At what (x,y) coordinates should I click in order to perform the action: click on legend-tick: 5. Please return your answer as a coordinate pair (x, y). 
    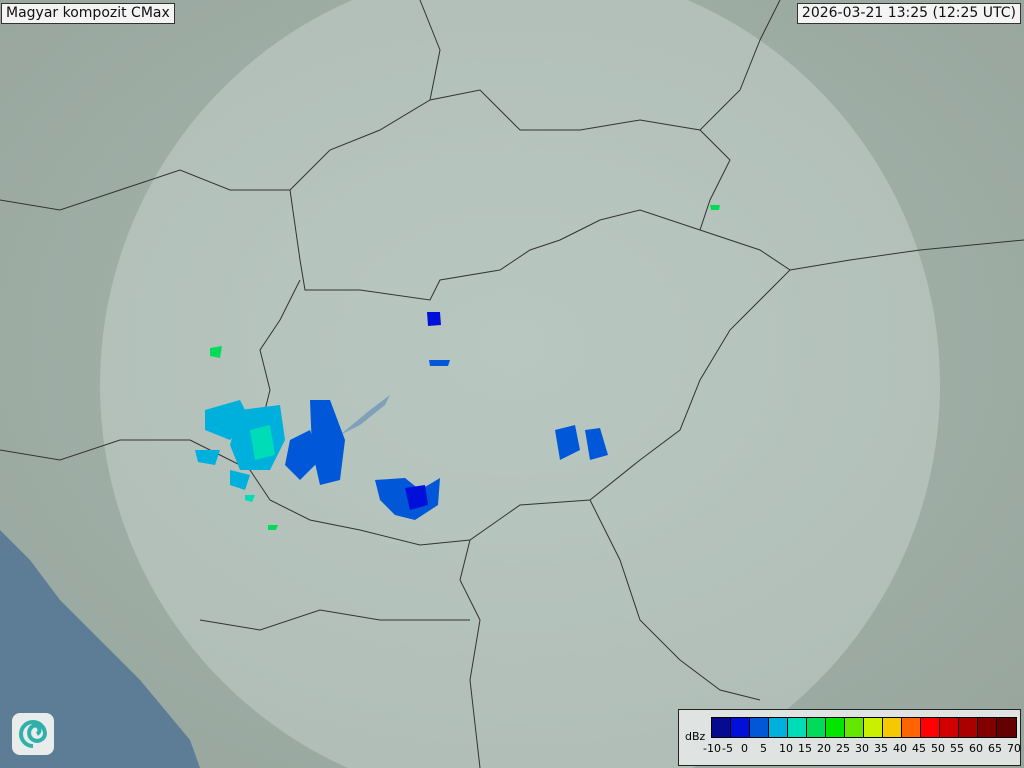
    Looking at the image, I should click on (763, 748).